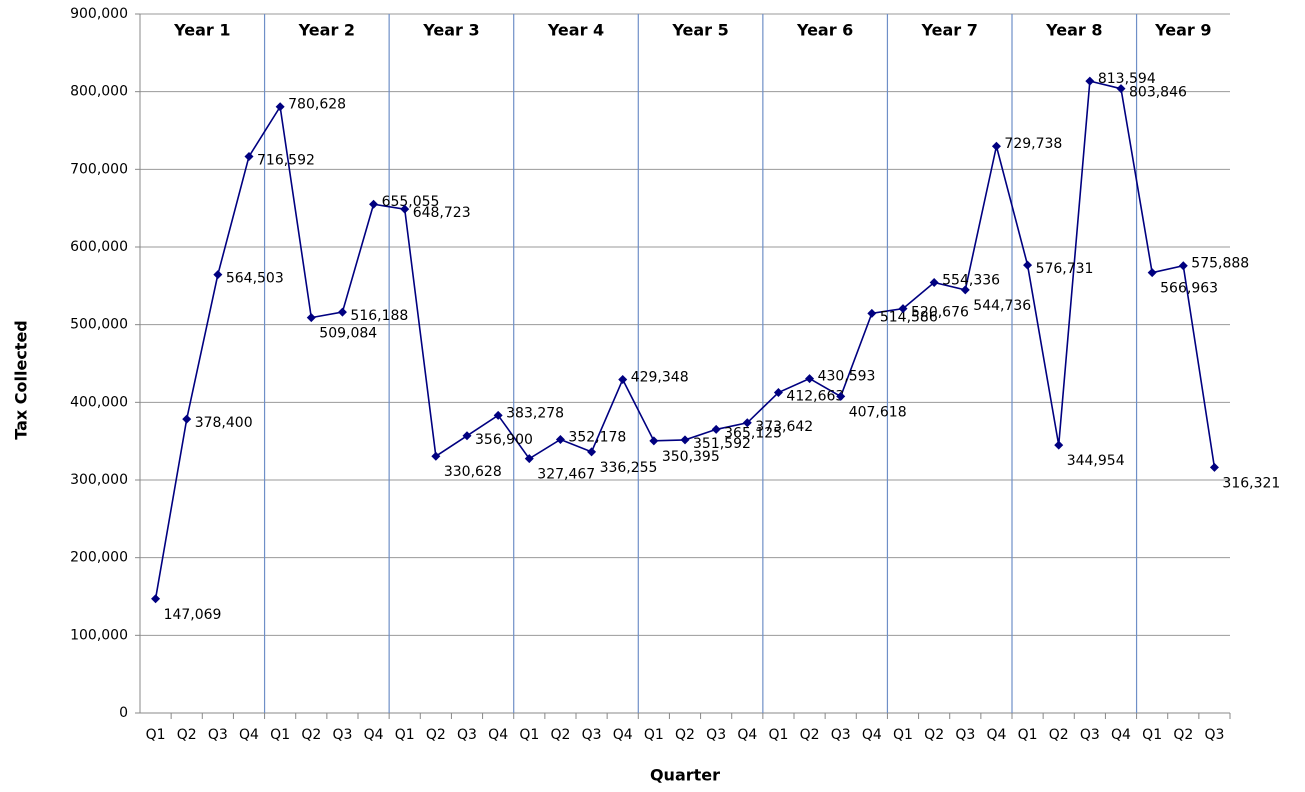  What do you see at coordinates (847, 377) in the screenshot?
I see `data-label: 430,593` at bounding box center [847, 377].